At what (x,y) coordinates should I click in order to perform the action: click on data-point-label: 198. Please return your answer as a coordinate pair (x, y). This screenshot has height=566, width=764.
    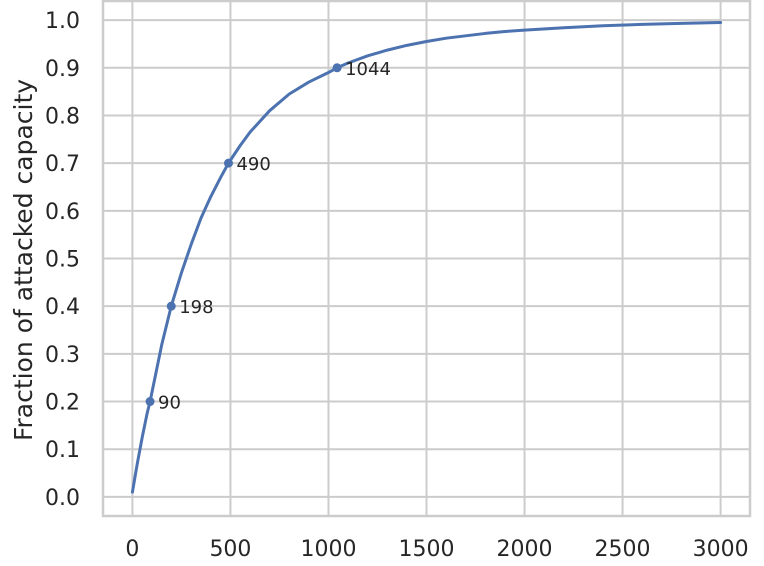
    Looking at the image, I should click on (196, 307).